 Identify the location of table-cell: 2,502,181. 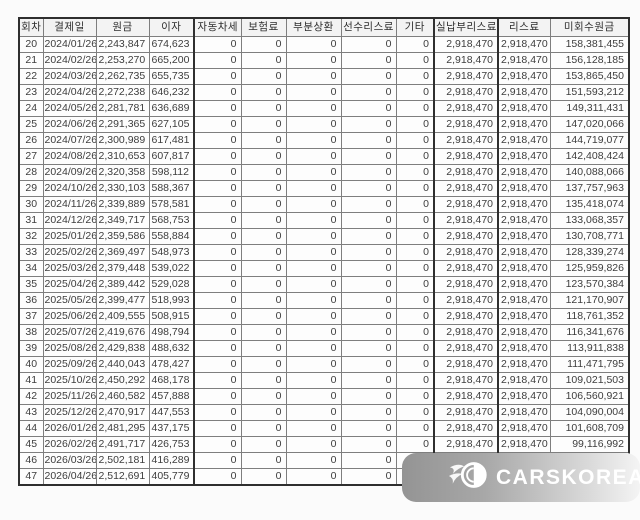
(122, 460).